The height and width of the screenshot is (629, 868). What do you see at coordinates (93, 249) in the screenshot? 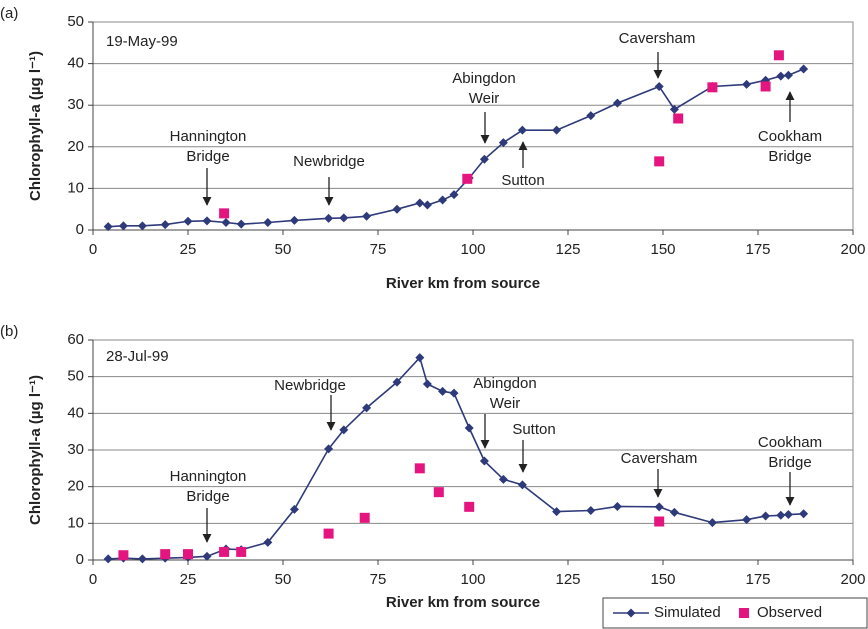
I see `x-tick-label: 0` at bounding box center [93, 249].